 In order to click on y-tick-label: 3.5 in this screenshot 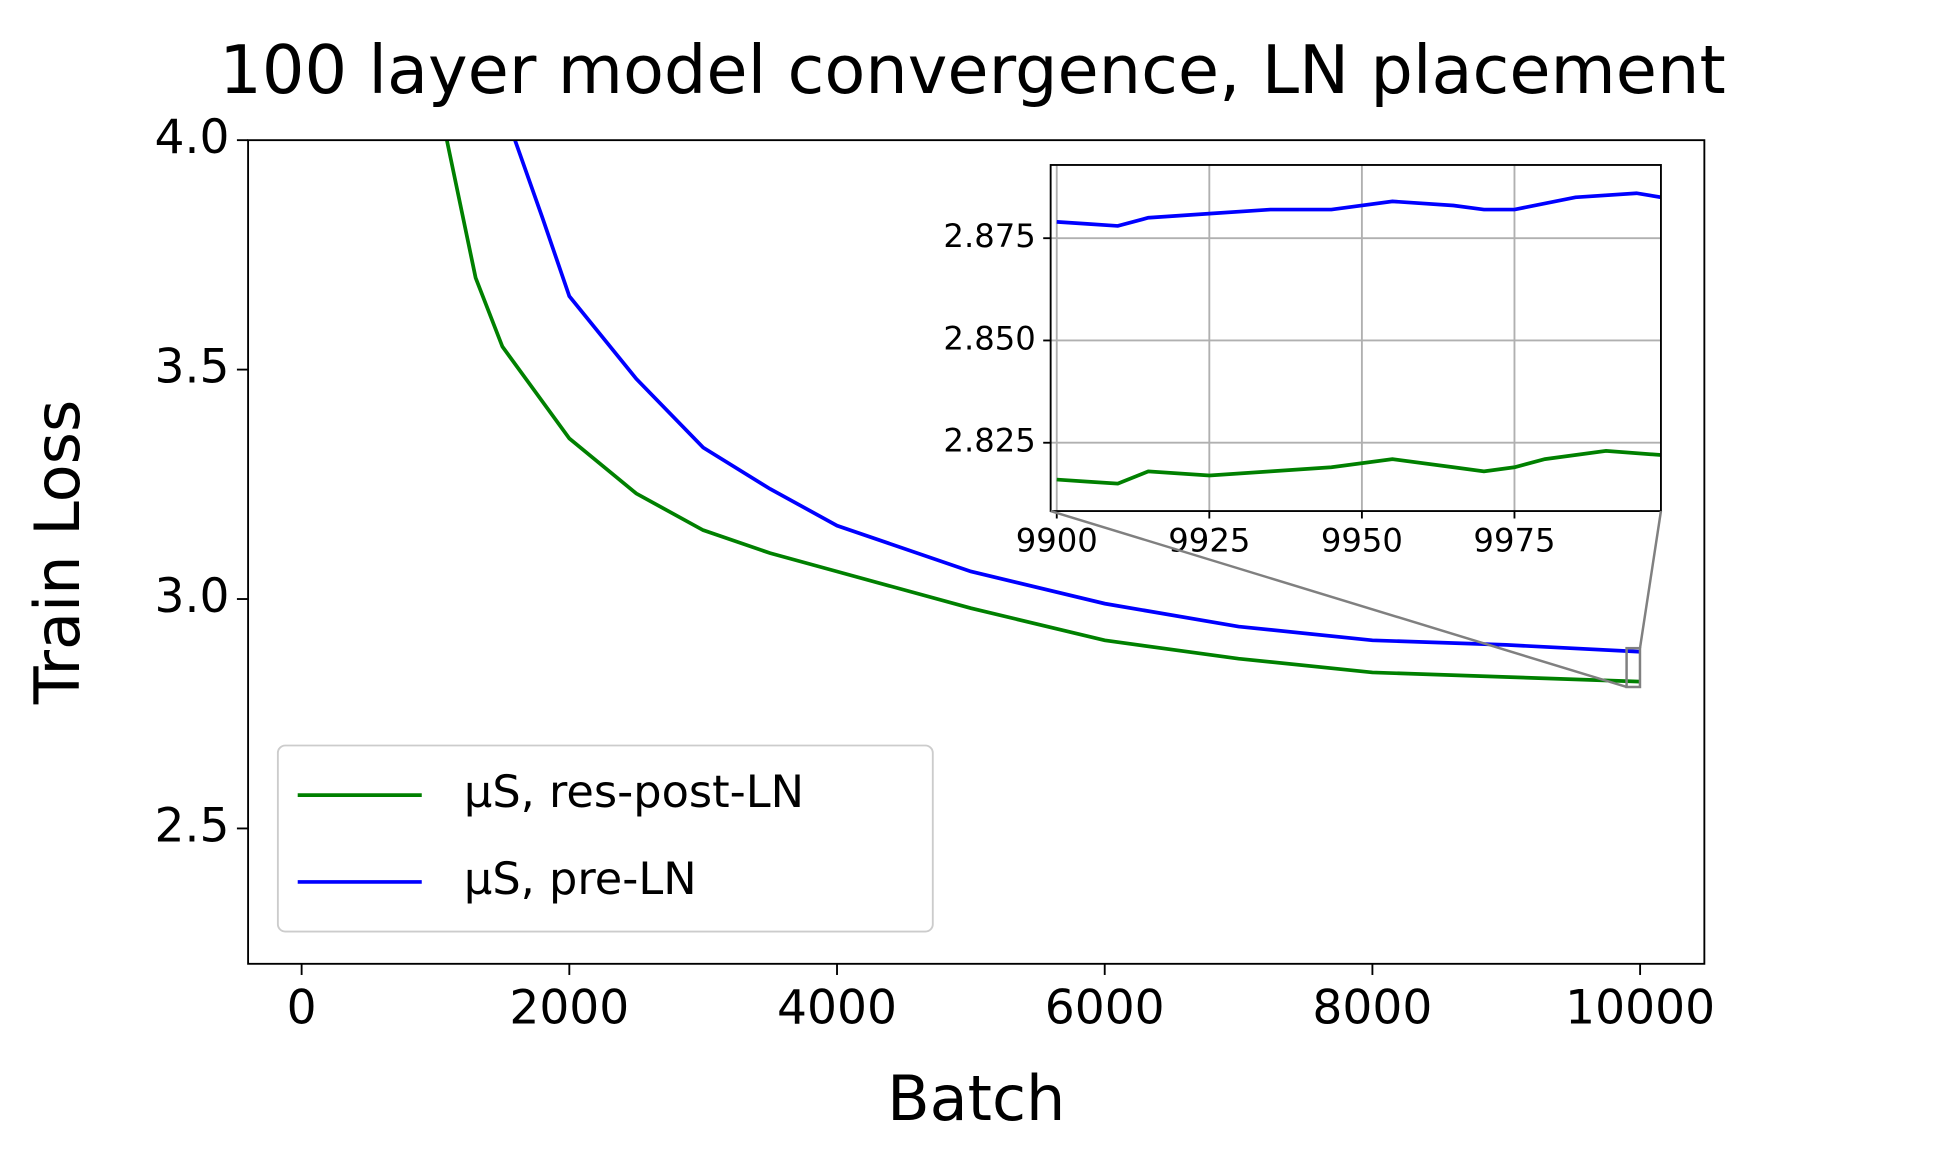, I will do `click(192, 367)`.